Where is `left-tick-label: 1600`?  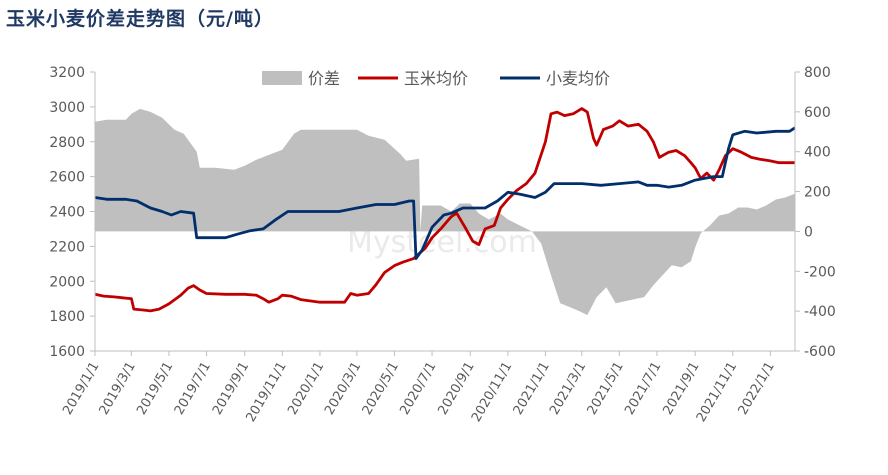
left-tick-label: 1600 is located at coordinates (67, 352).